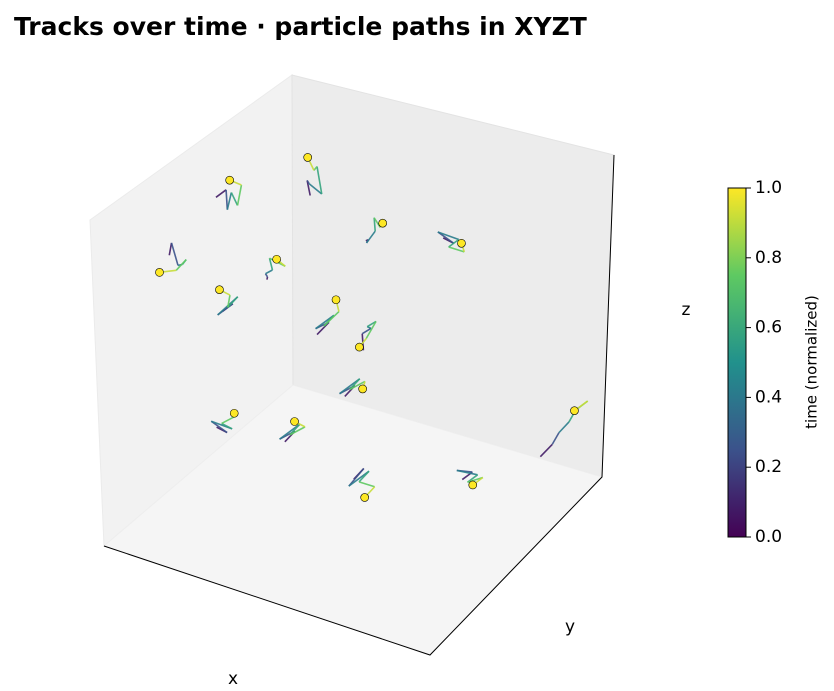 The image size is (834, 691). I want to click on colorbar, so click(737, 362).